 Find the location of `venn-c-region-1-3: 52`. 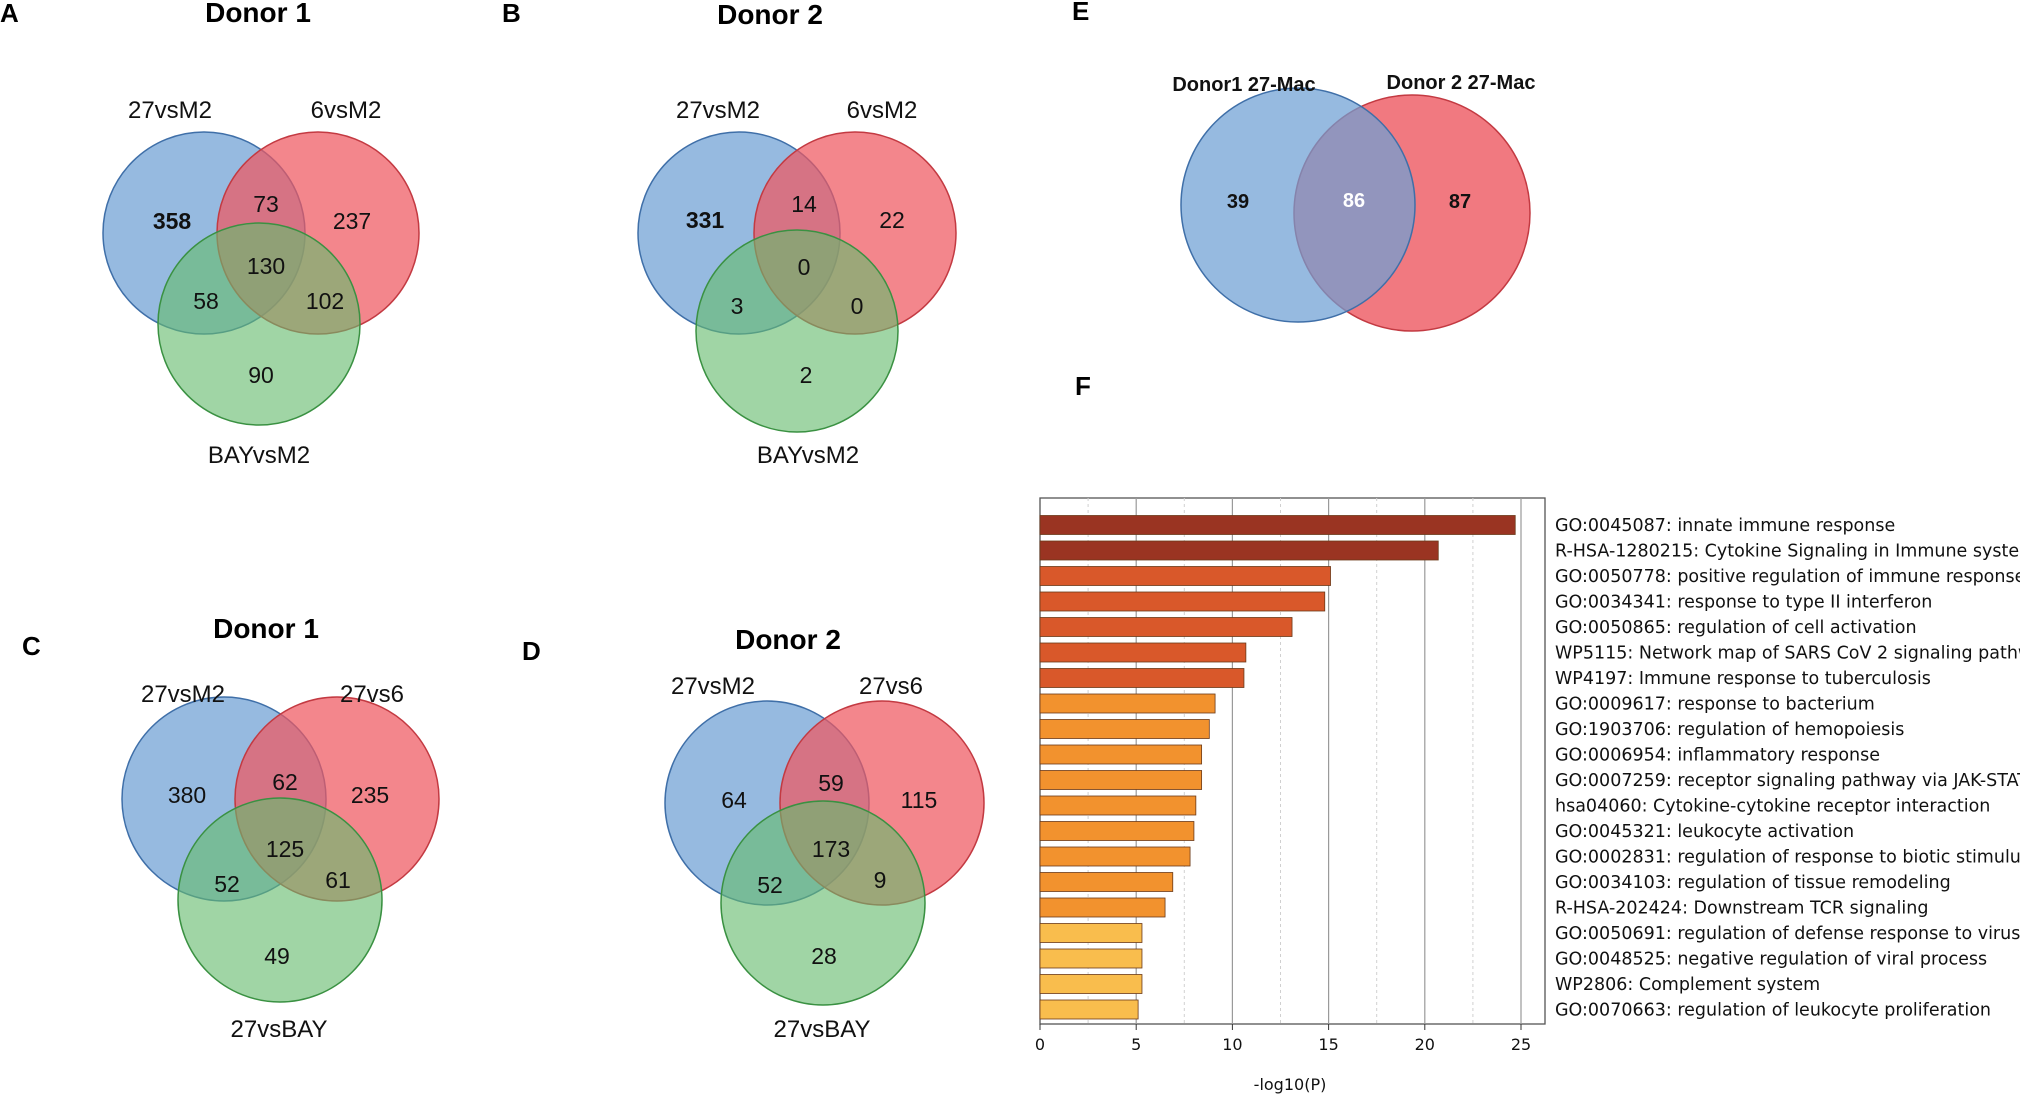

venn-c-region-1-3: 52 is located at coordinates (227, 884).